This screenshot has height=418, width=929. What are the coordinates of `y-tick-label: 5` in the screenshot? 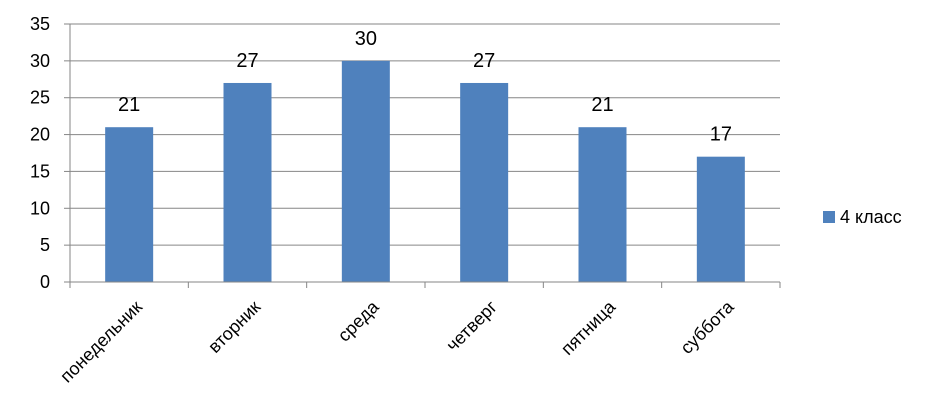 It's located at (45, 245).